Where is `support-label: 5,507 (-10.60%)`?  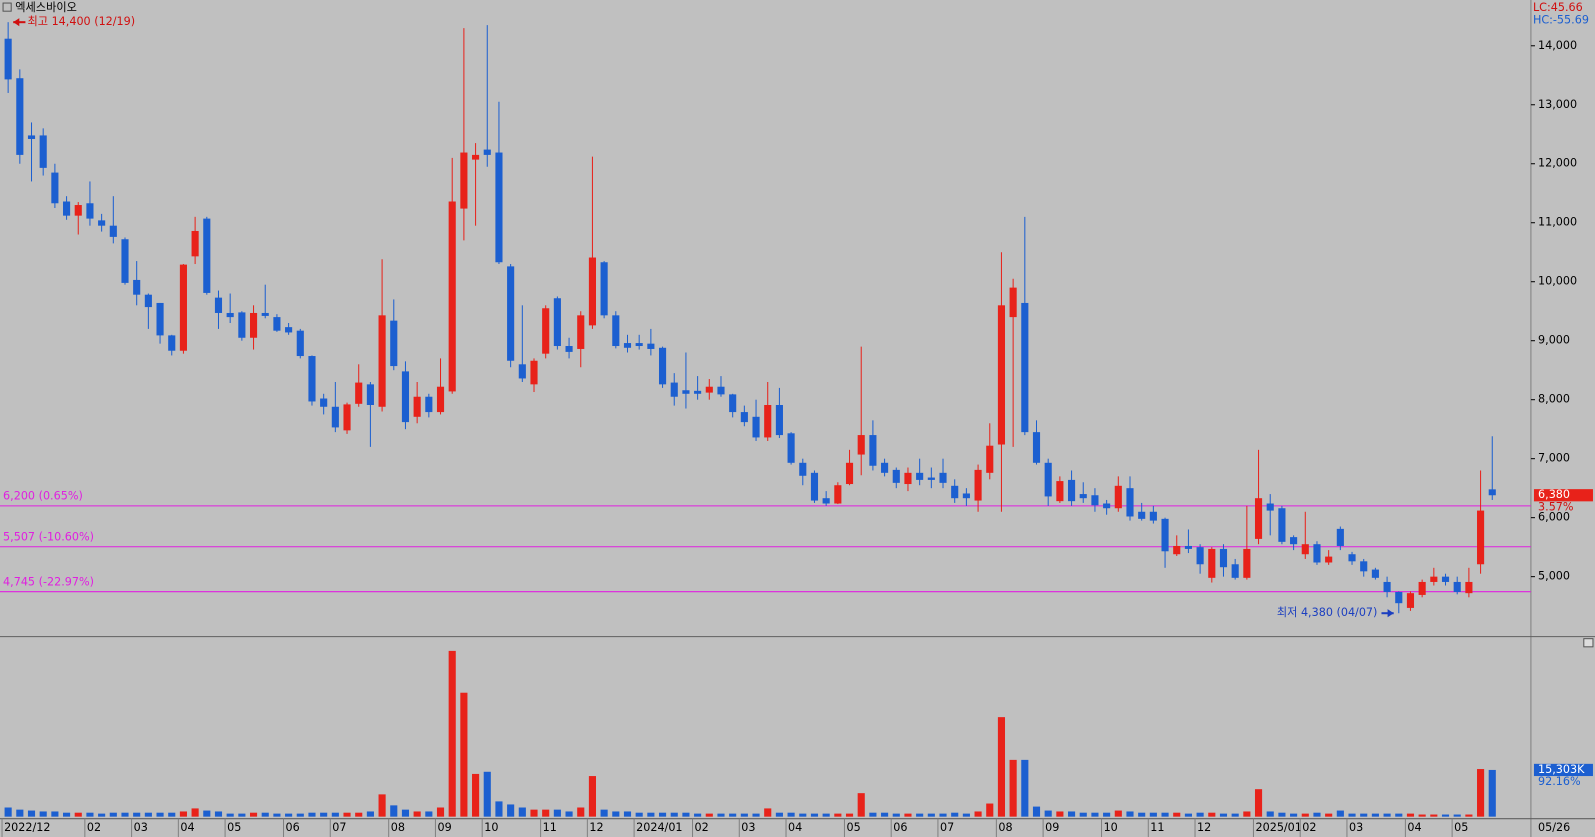
support-label: 5,507 (-10.60%) is located at coordinates (48, 537).